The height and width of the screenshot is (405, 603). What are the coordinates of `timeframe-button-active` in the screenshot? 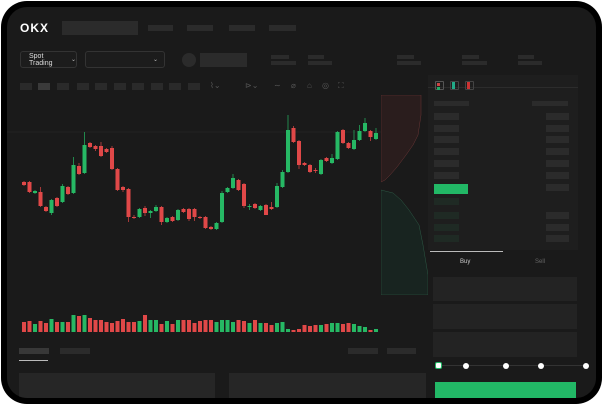 It's located at (44, 86).